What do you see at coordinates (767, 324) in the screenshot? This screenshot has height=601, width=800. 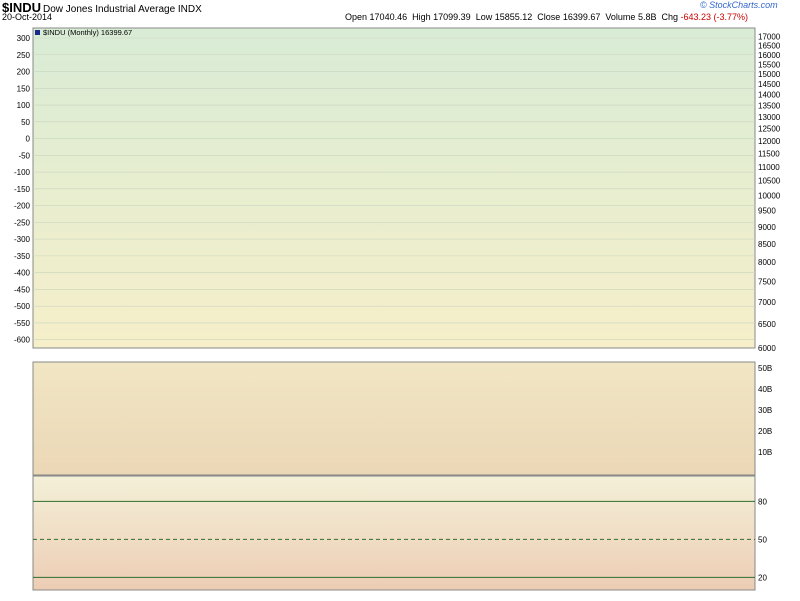 I see `right-axis-tick: 6500` at bounding box center [767, 324].